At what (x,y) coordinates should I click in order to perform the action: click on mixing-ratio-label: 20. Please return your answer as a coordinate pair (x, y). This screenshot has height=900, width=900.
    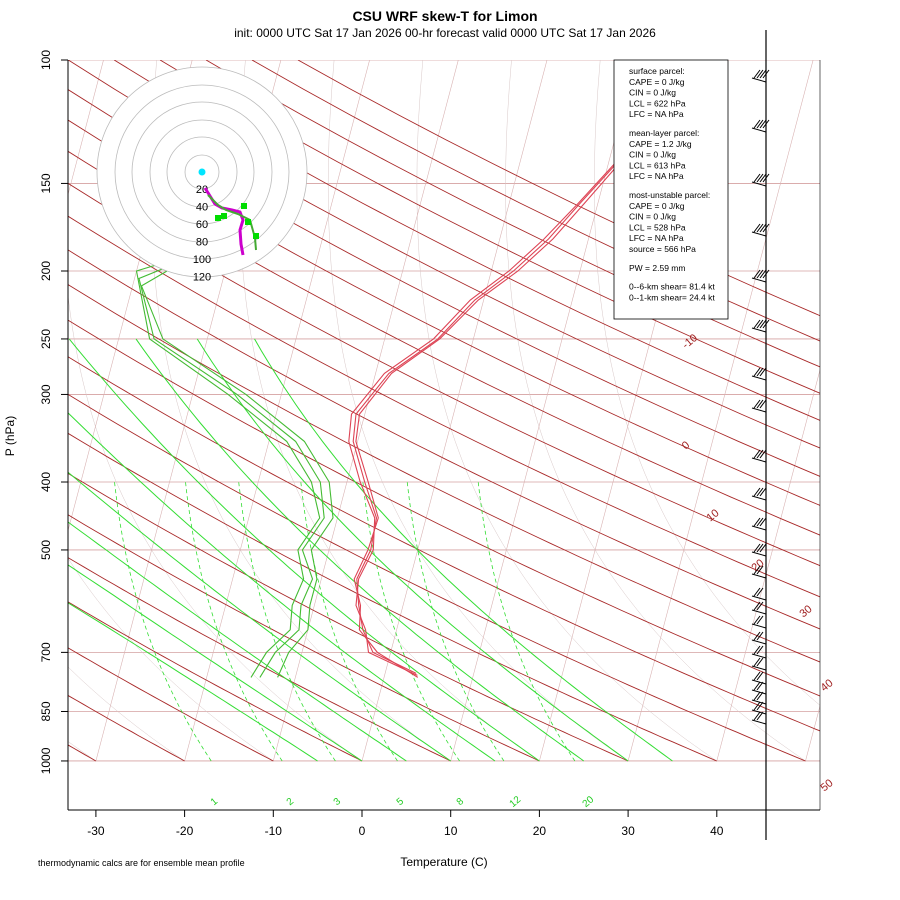
    Looking at the image, I should click on (589, 802).